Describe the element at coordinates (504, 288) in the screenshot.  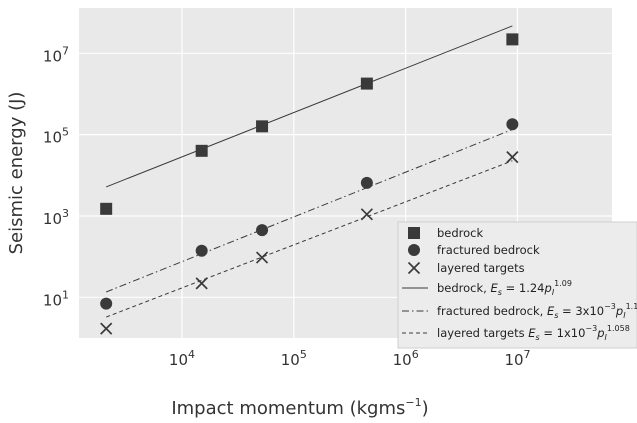
I see `legend-fit-bedrock-label: bedrock, Es = 1.24pI1.09` at that location.